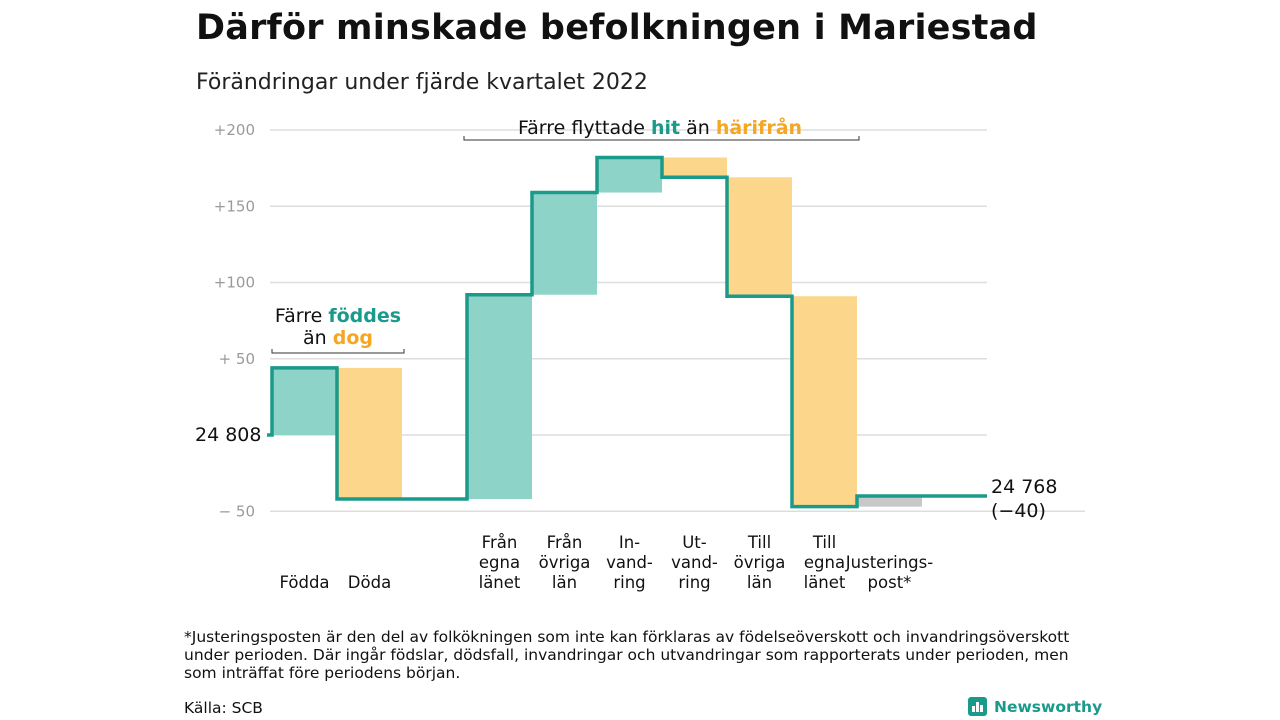 This screenshot has width=1280, height=720. I want to click on chart-subtitle: Förändringar under fjärde kvartalet 2022, so click(422, 82).